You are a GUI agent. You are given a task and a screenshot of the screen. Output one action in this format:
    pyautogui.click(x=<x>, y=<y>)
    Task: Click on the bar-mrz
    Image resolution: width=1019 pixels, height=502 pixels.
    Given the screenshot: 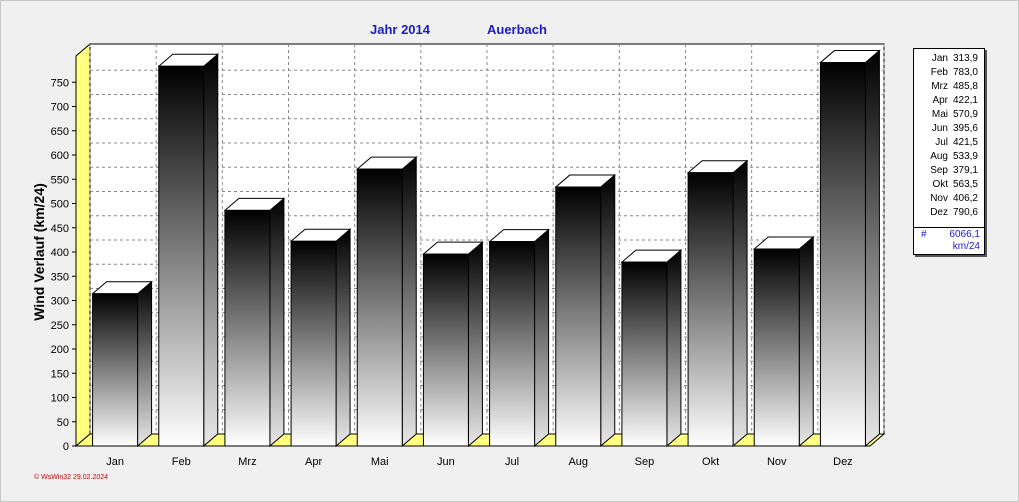 What is the action you would take?
    pyautogui.click(x=254, y=322)
    